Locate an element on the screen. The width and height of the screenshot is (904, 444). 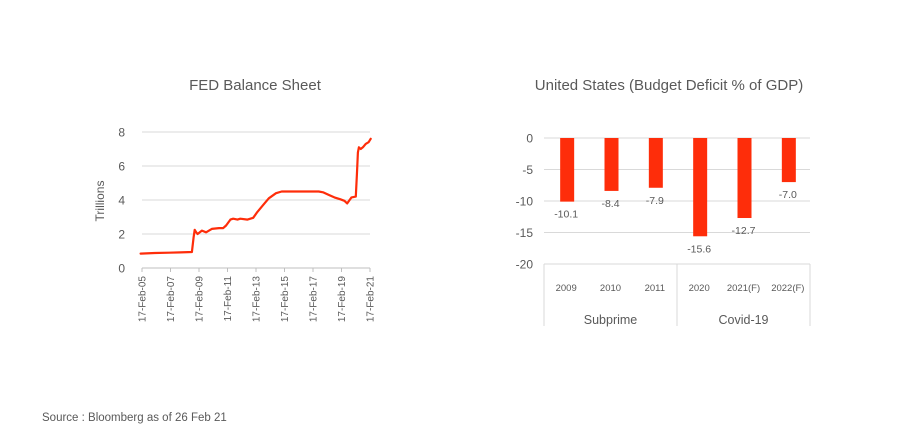
deficit-category-label: 2009 is located at coordinates (566, 288).